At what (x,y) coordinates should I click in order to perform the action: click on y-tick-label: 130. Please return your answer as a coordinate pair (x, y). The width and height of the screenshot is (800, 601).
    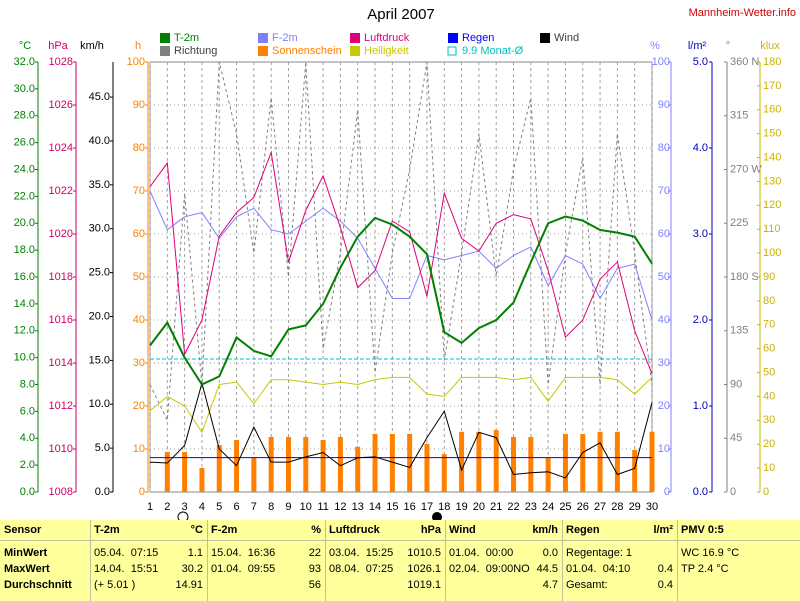
    Looking at the image, I should click on (772, 181).